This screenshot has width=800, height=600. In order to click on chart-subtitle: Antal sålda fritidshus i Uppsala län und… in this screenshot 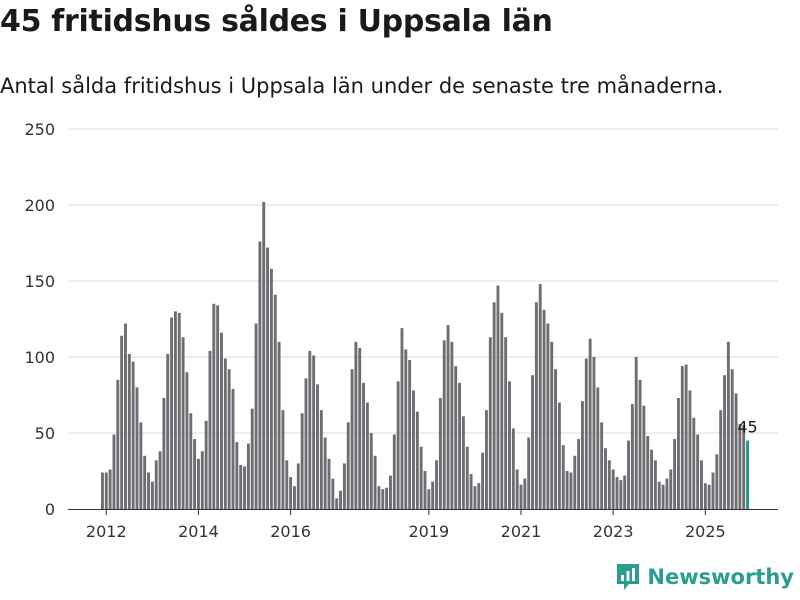, I will do `click(362, 86)`.